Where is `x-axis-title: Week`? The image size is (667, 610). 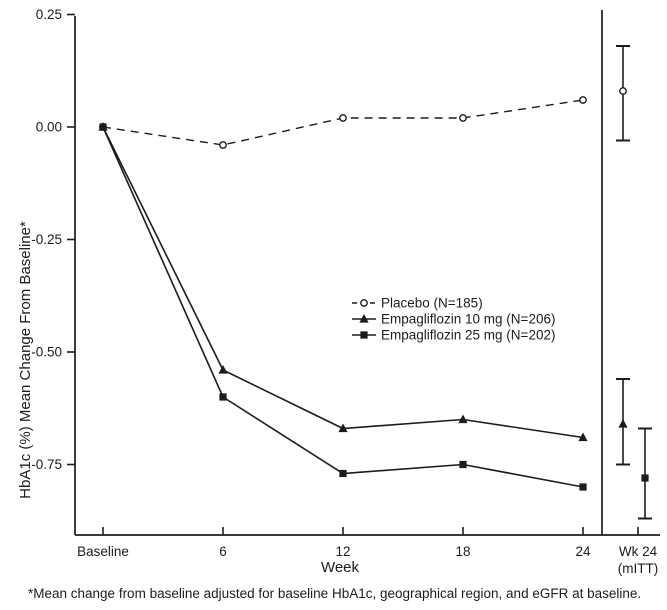 x-axis-title: Week is located at coordinates (340, 567).